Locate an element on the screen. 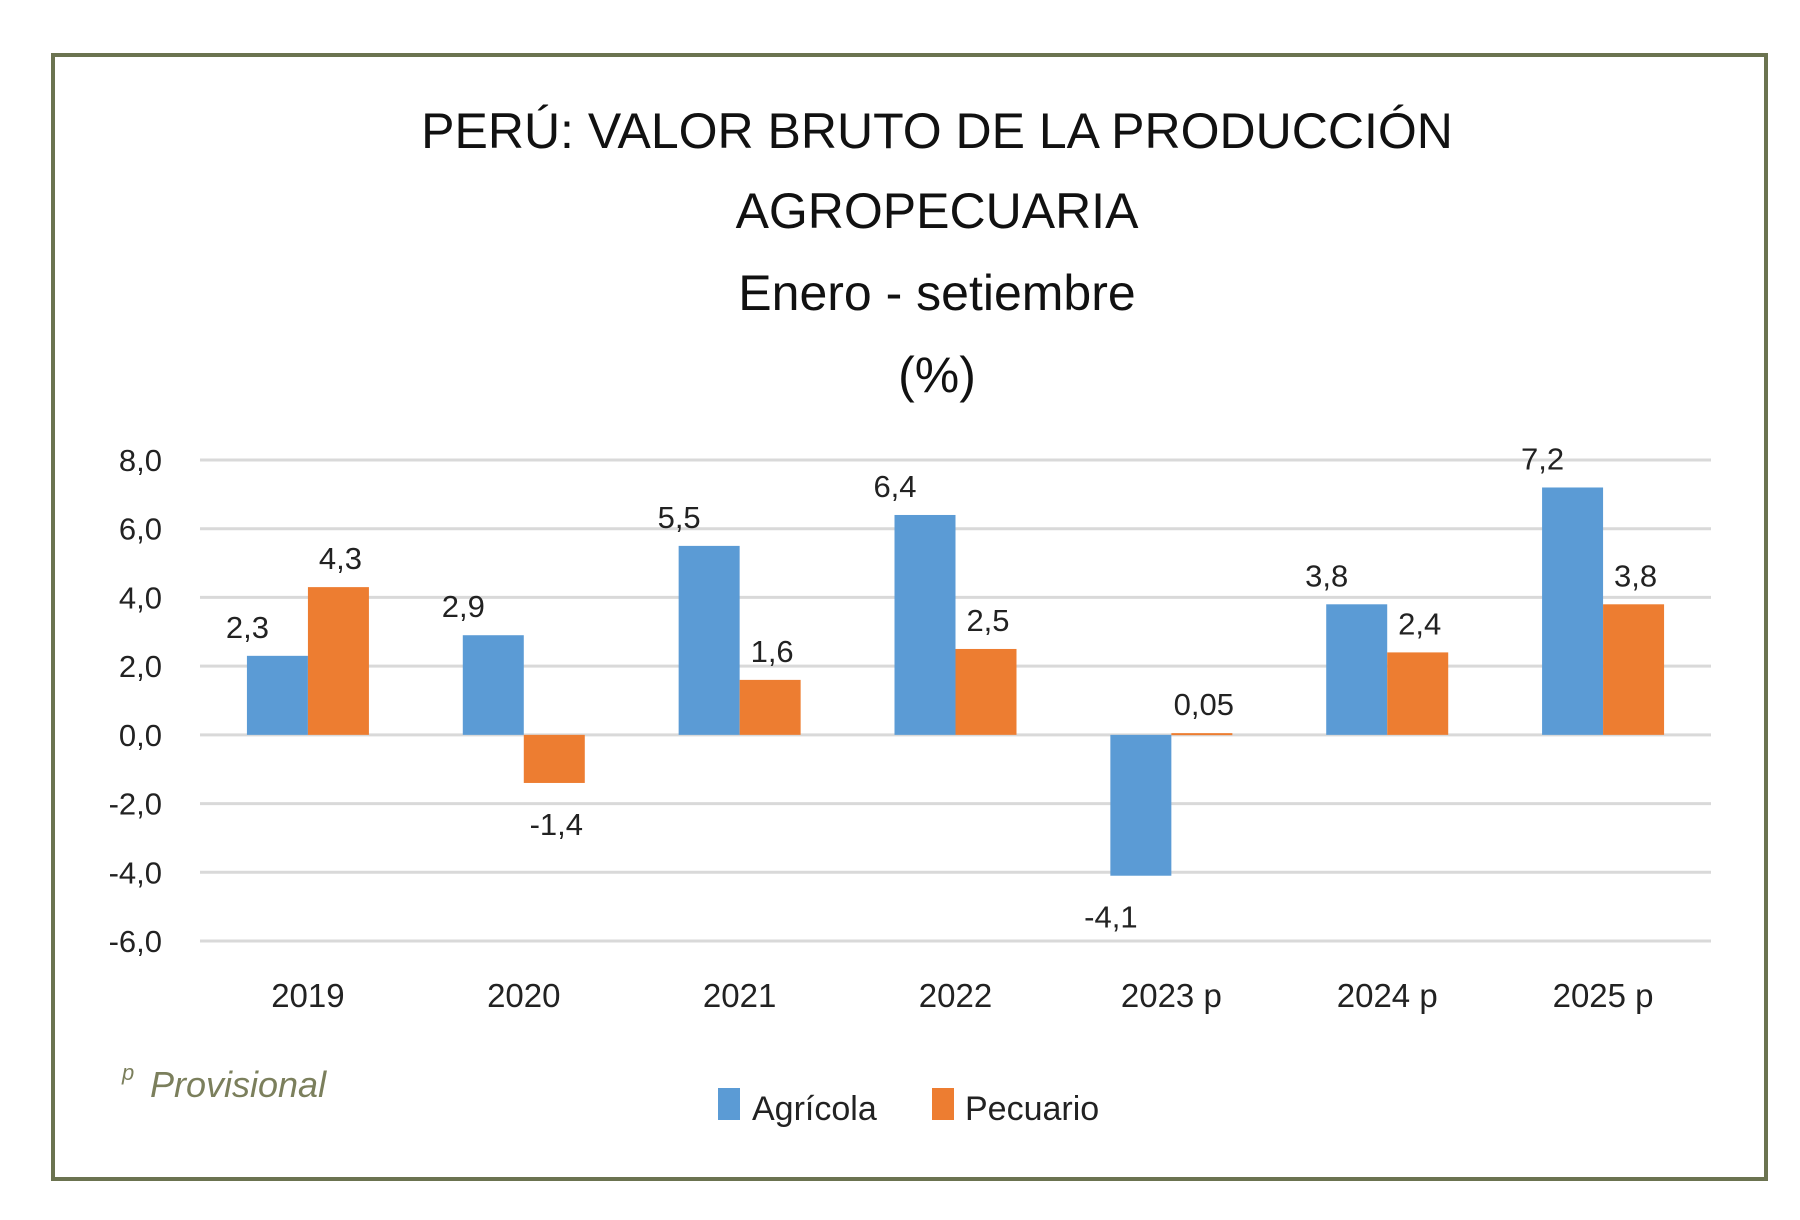 The width and height of the screenshot is (1800, 1220). data-label: 6,4 is located at coordinates (894, 486).